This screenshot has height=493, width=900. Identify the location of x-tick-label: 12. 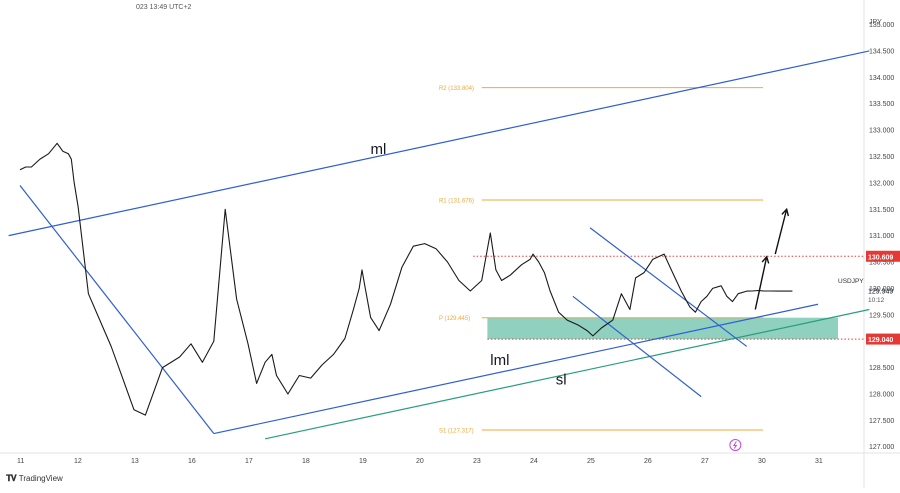
(78, 461).